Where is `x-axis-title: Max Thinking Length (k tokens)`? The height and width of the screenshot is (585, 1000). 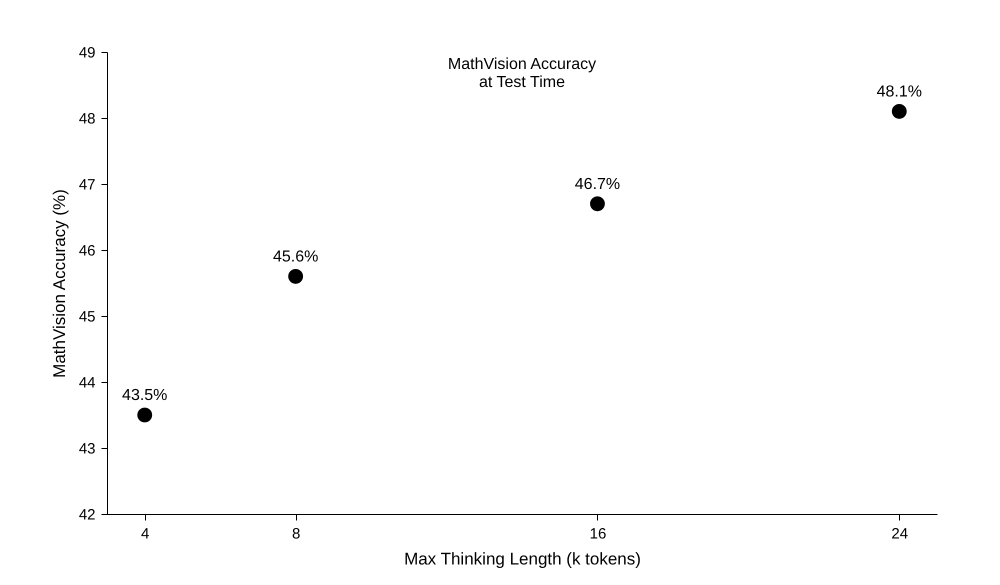 x-axis-title: Max Thinking Length (k tokens) is located at coordinates (522, 559).